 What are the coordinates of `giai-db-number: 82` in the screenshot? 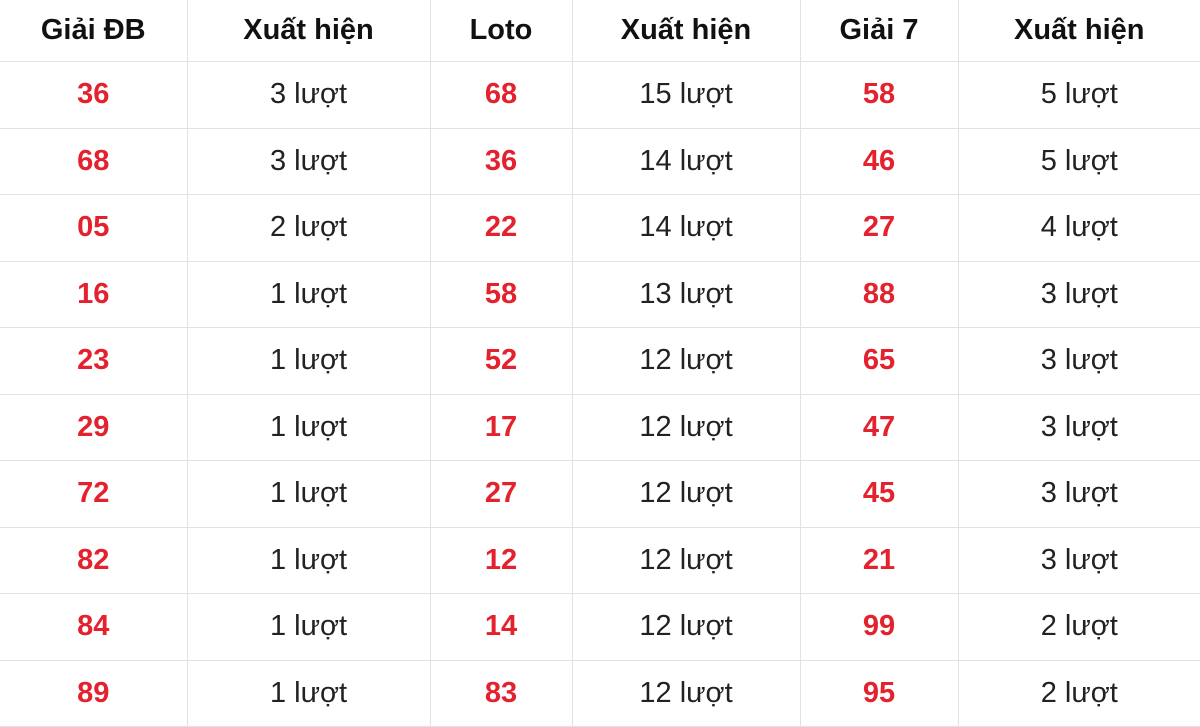 It's located at (94, 560).